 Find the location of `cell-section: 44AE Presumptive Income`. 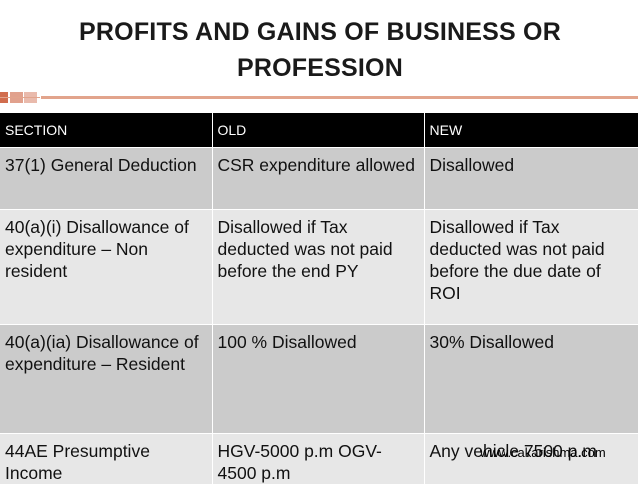

cell-section: 44AE Presumptive Income is located at coordinates (106, 459).